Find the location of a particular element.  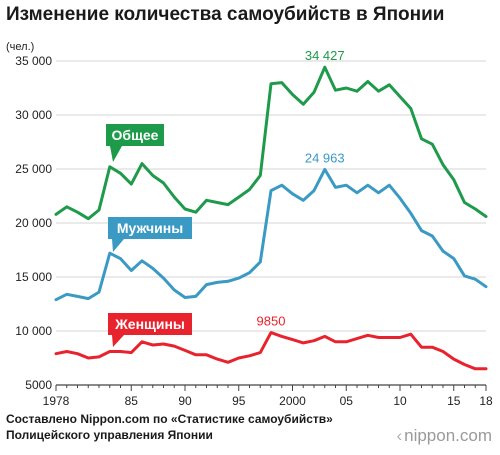

legend: Общее Мужчины Женщины is located at coordinates (149, 235).